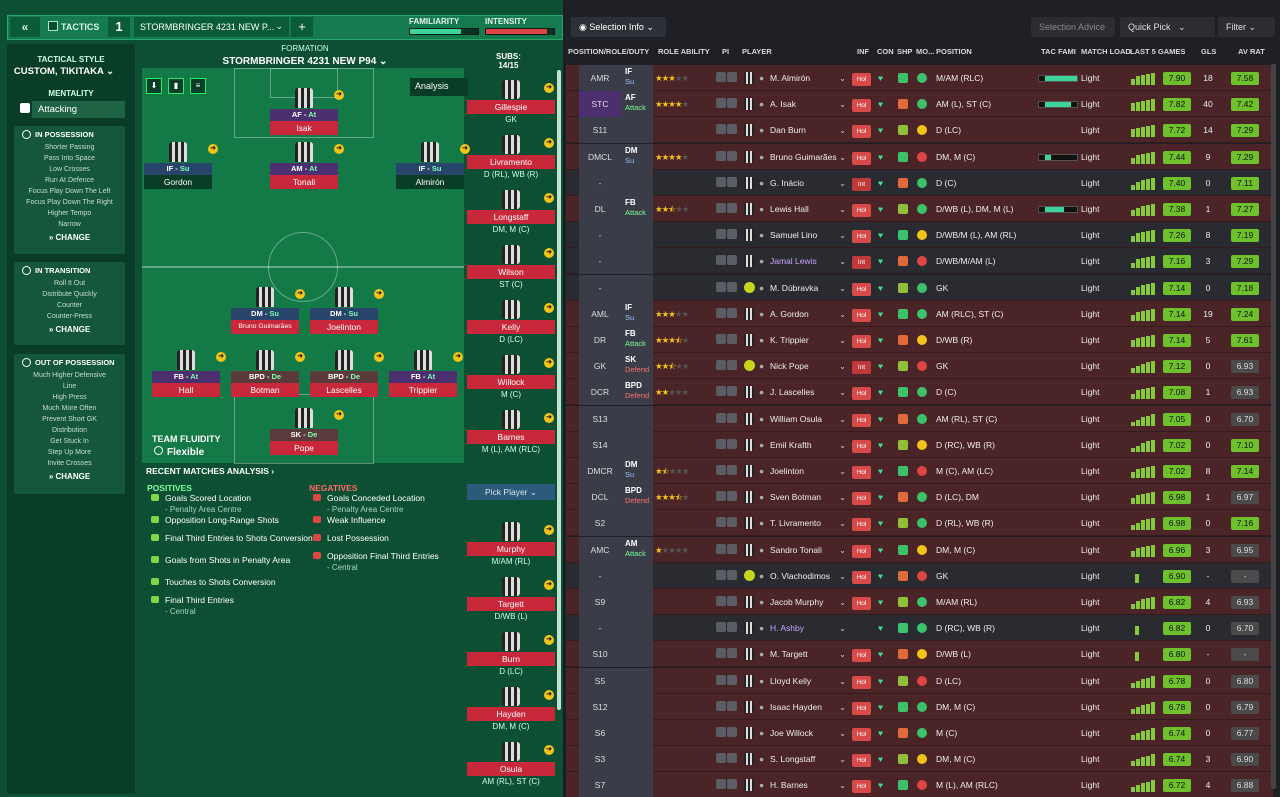 This screenshot has height=797, width=1280. What do you see at coordinates (600, 209) in the screenshot?
I see `position-slot: DL` at bounding box center [600, 209].